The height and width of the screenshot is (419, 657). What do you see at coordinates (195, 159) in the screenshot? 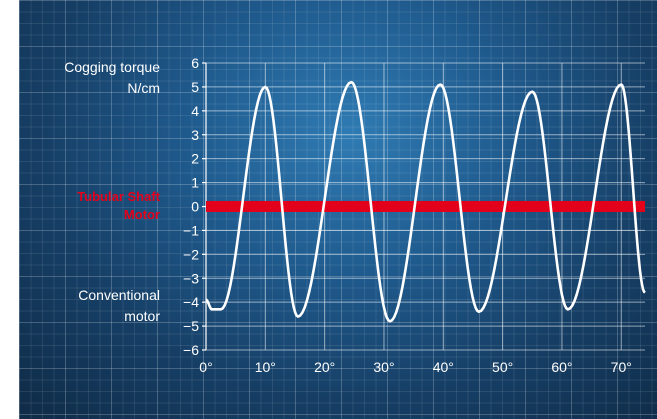
I see `y-tick-label: 2` at bounding box center [195, 159].